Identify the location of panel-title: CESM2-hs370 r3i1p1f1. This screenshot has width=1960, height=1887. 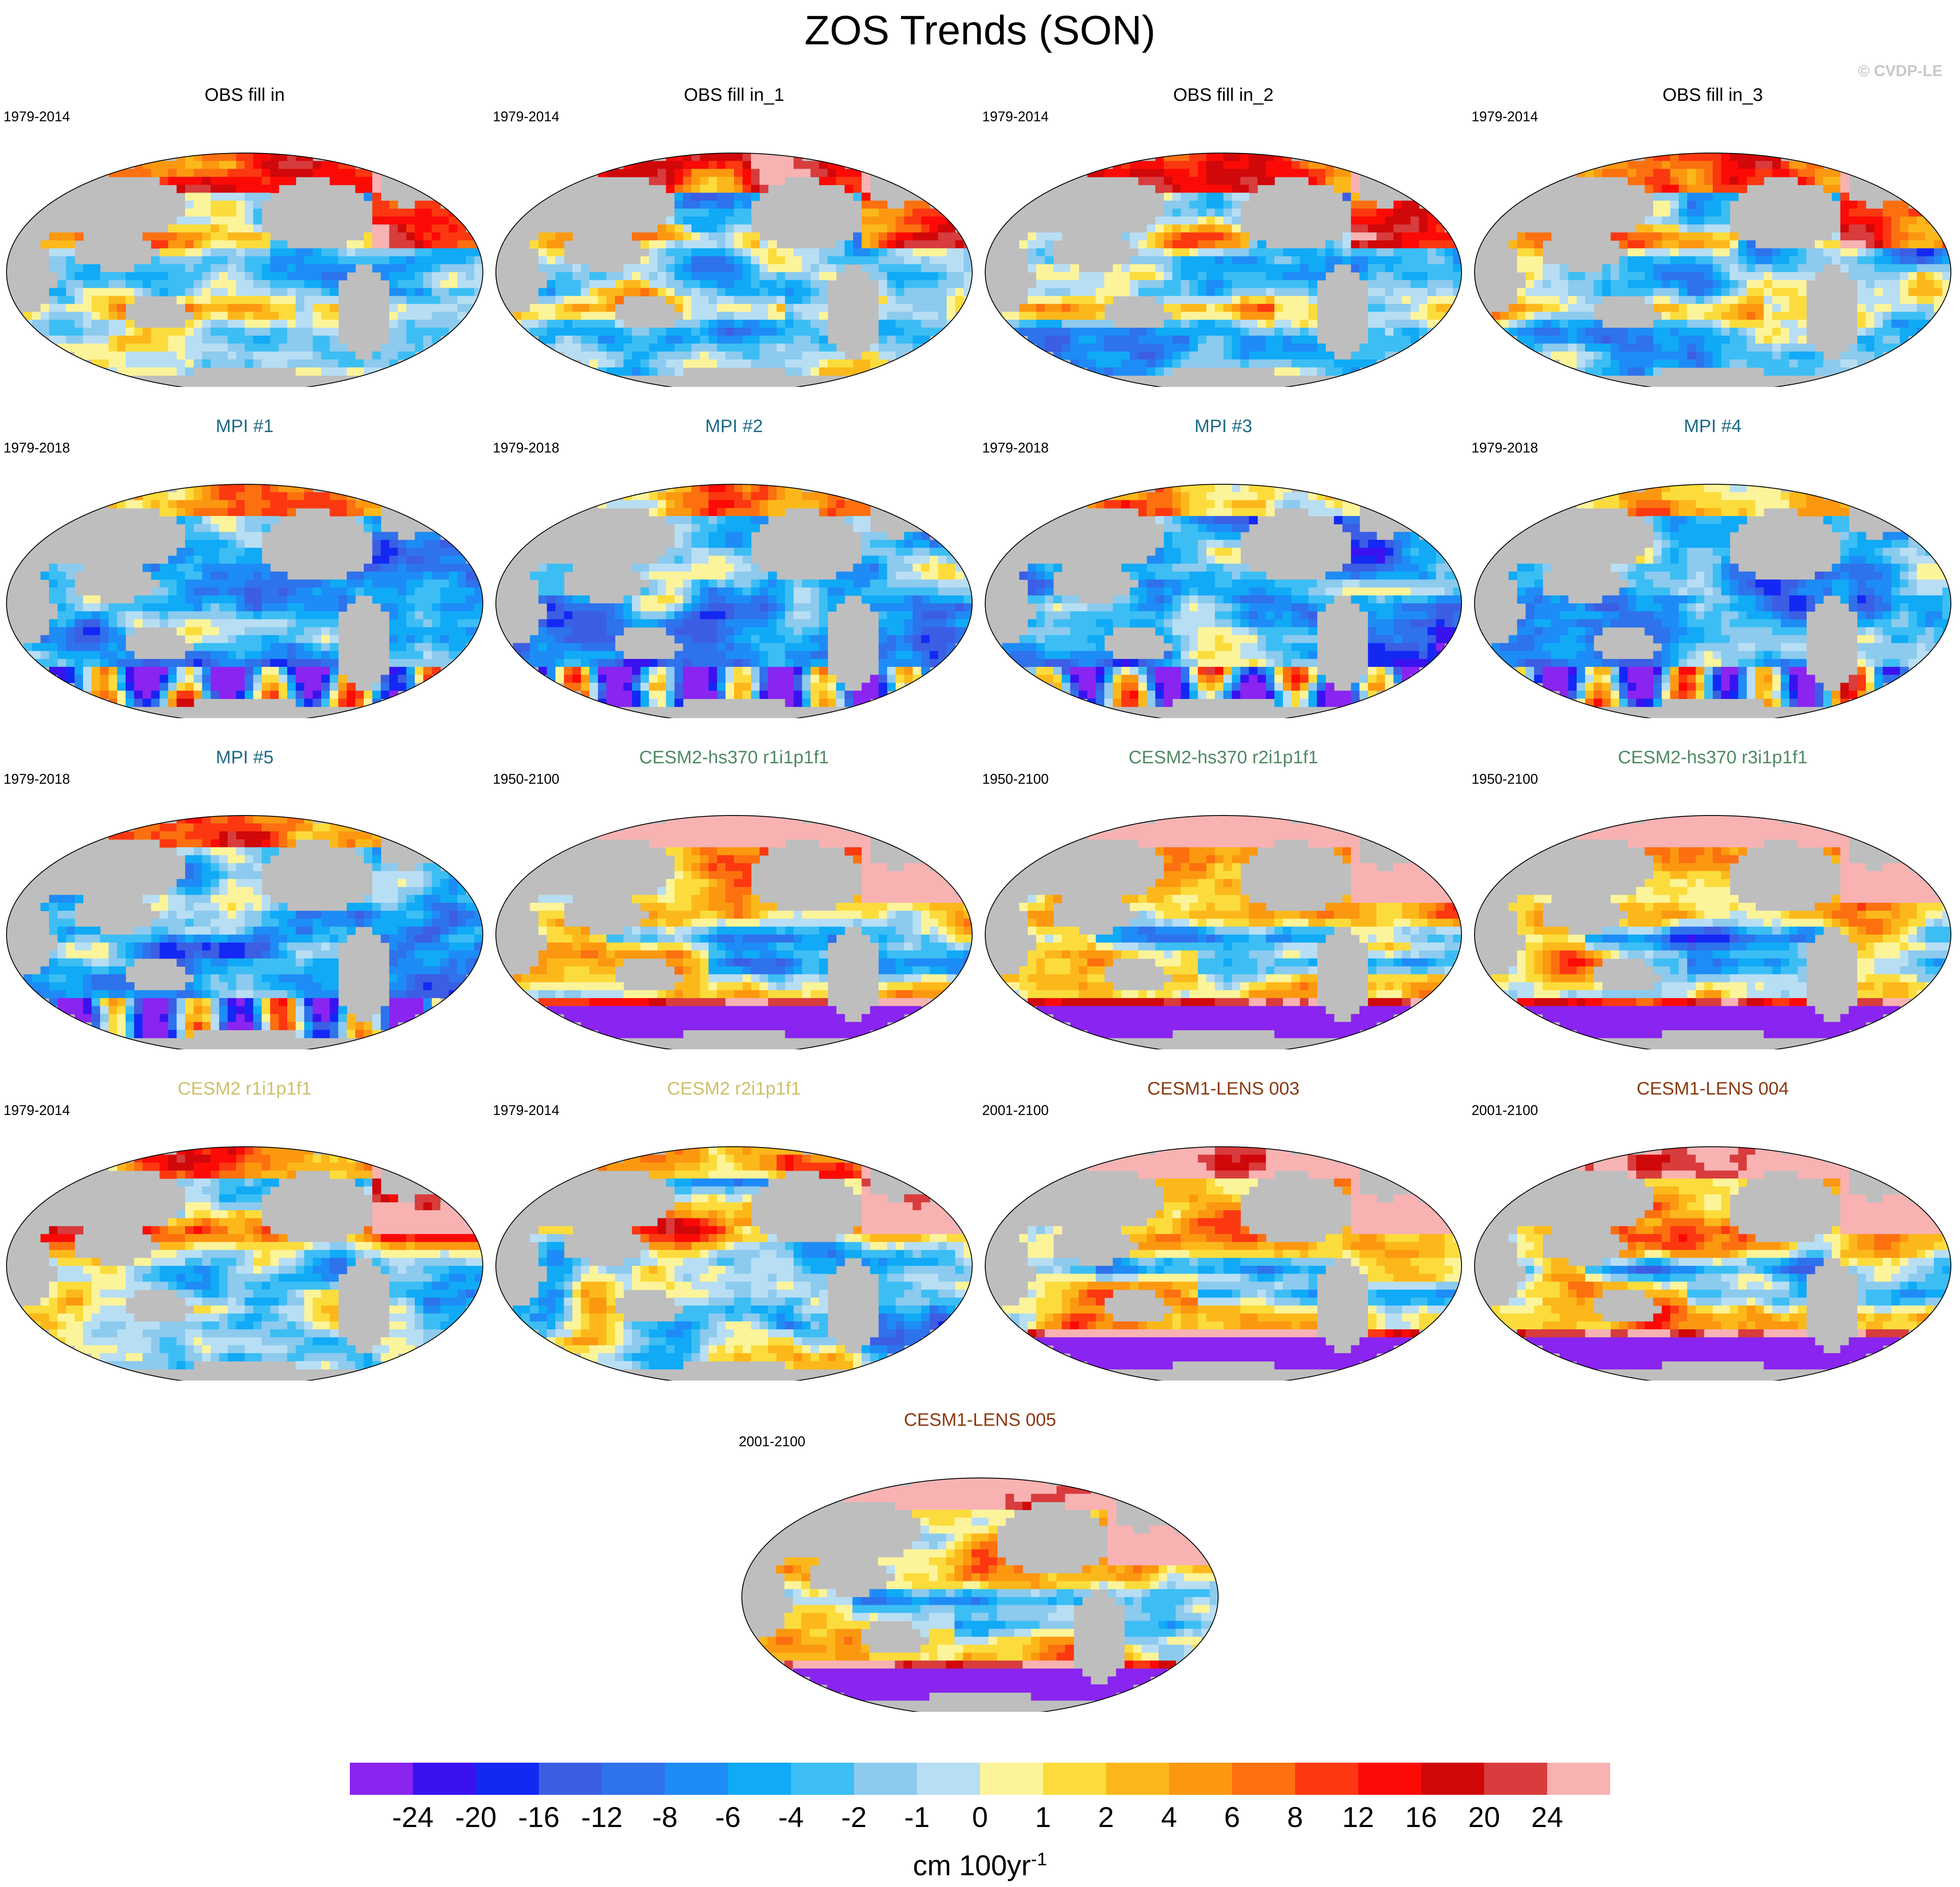
(1713, 757).